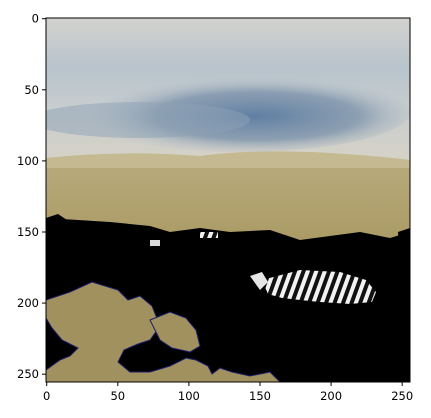 The image size is (431, 418). Describe the element at coordinates (31, 196) in the screenshot. I see `y-axis: 0 50 100 150 200 250` at that location.